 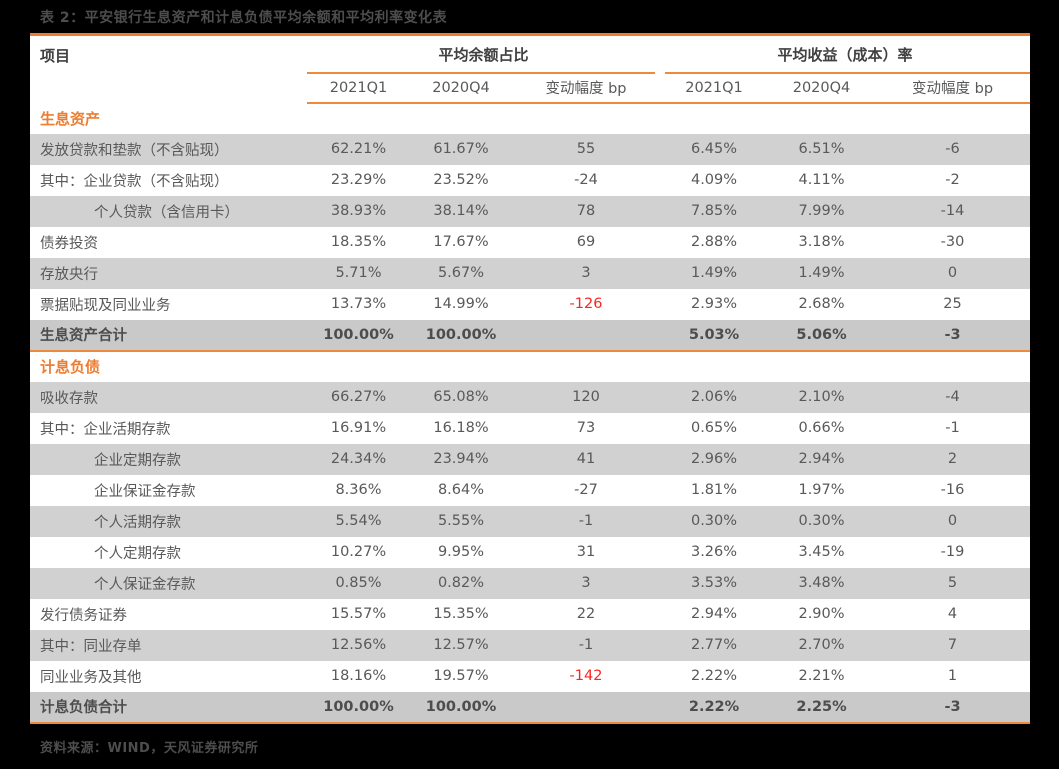 I want to click on value-cell: 16.91%, so click(x=358, y=428).